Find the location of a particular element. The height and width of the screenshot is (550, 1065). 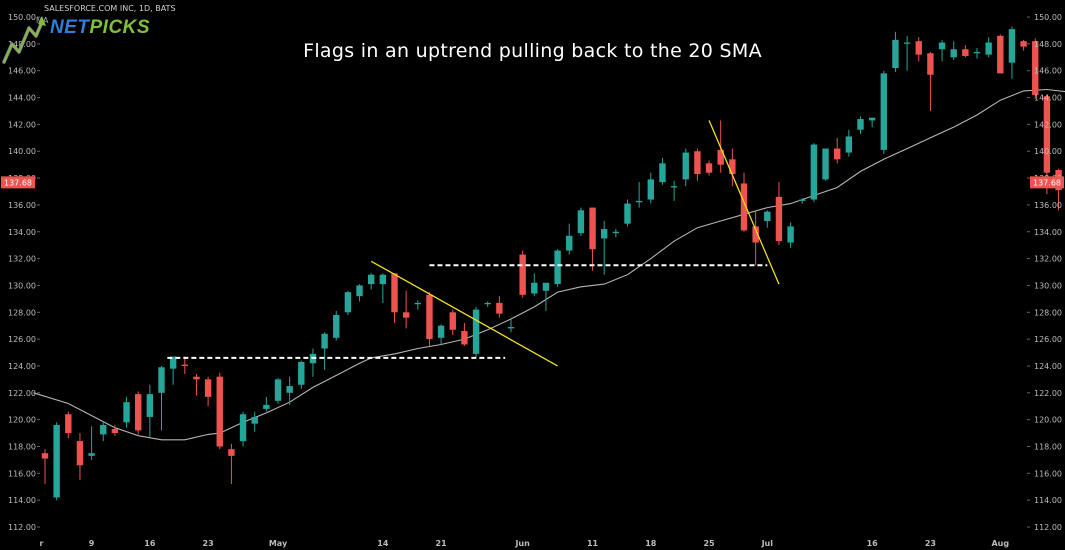

y-tick-label-right: 142.00 is located at coordinates (1048, 124).